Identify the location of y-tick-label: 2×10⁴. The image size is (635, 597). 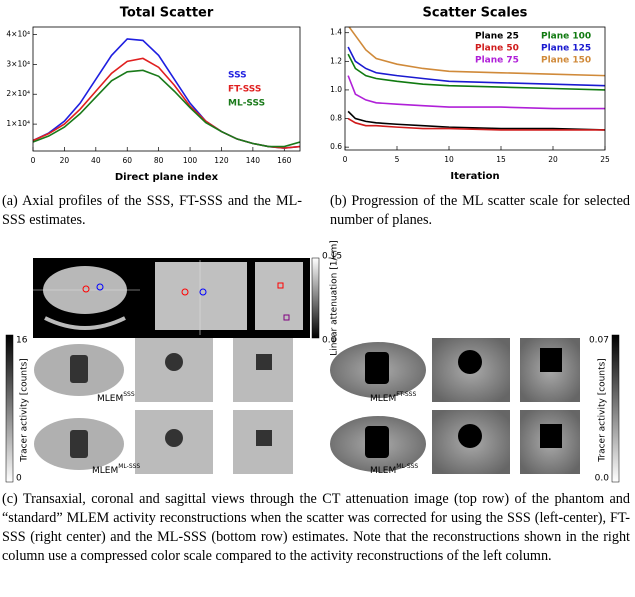
(18, 93).